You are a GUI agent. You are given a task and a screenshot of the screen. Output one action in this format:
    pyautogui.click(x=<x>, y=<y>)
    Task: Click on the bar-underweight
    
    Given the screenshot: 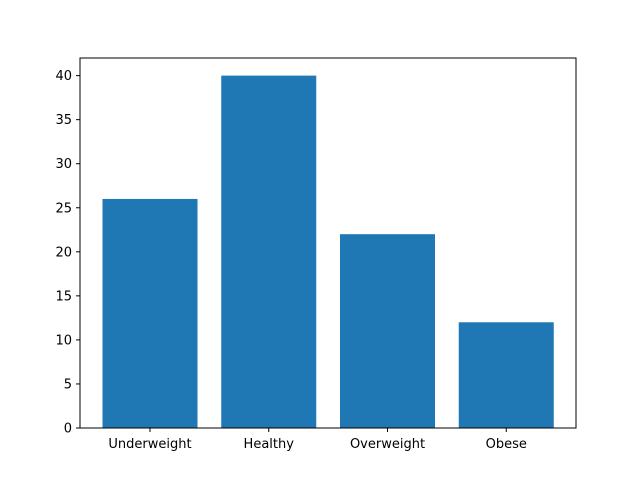 What is the action you would take?
    pyautogui.click(x=150, y=313)
    